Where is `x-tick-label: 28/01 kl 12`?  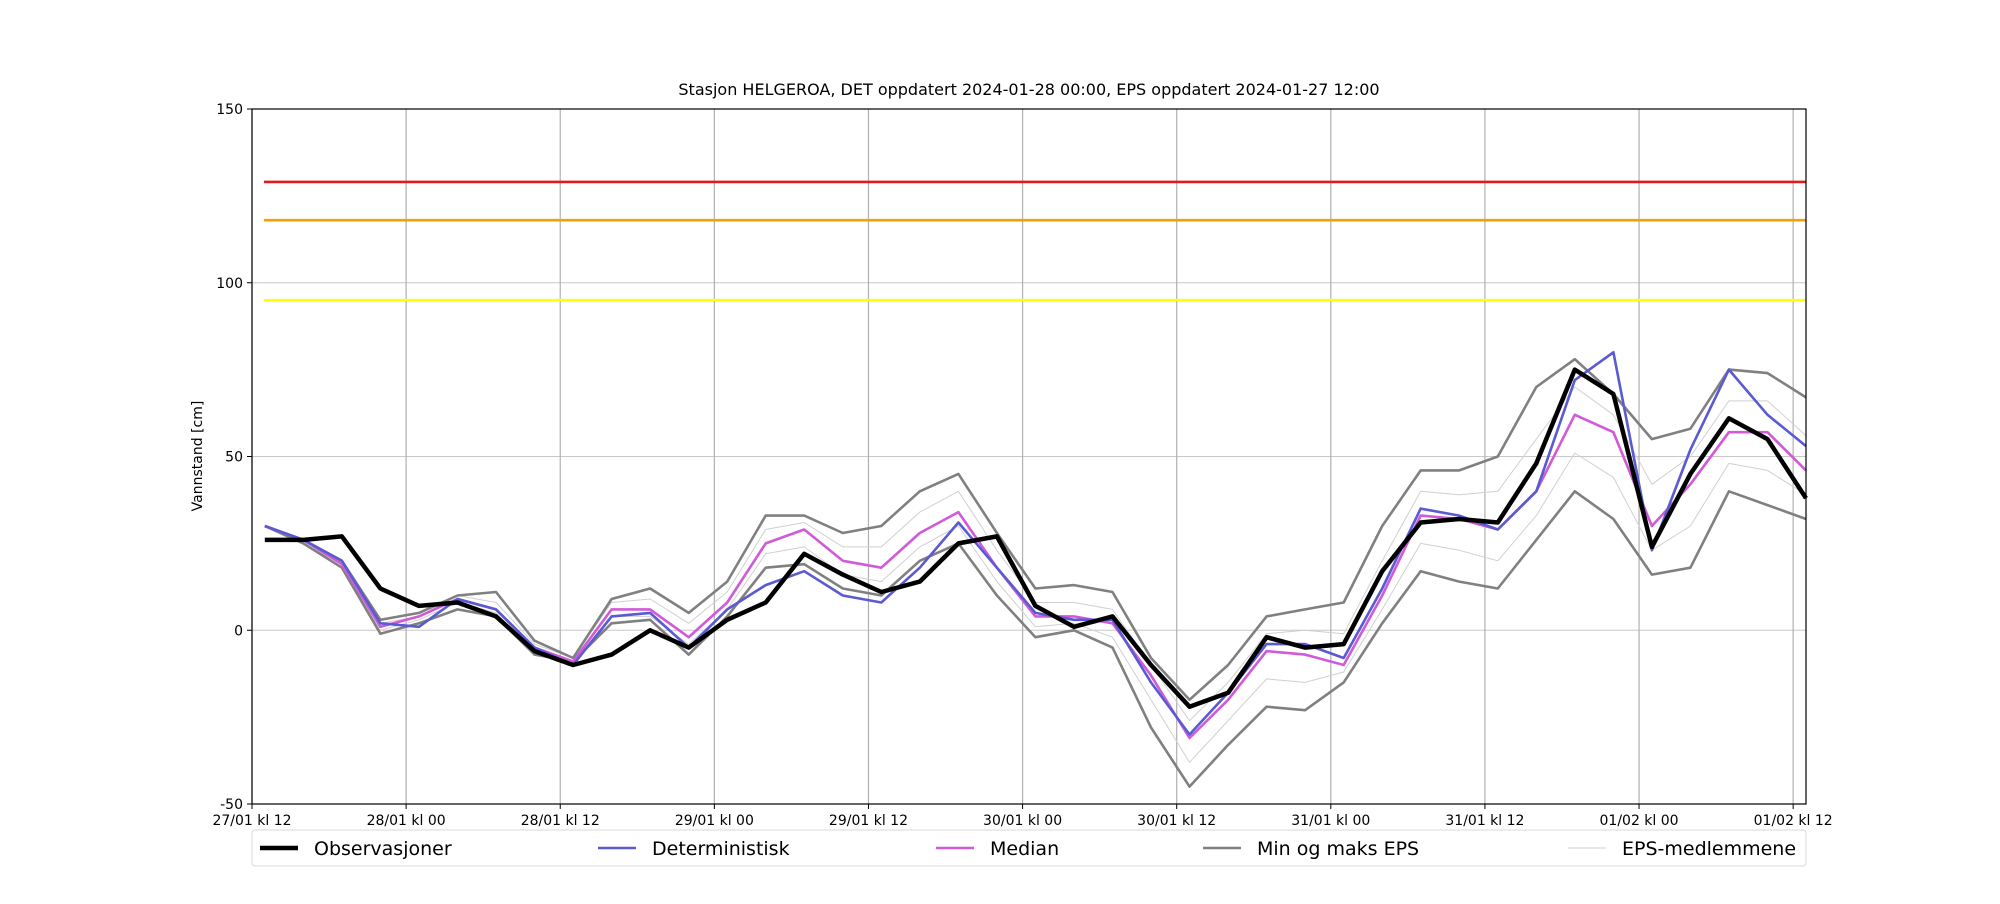 x-tick-label: 28/01 kl 12 is located at coordinates (560, 821).